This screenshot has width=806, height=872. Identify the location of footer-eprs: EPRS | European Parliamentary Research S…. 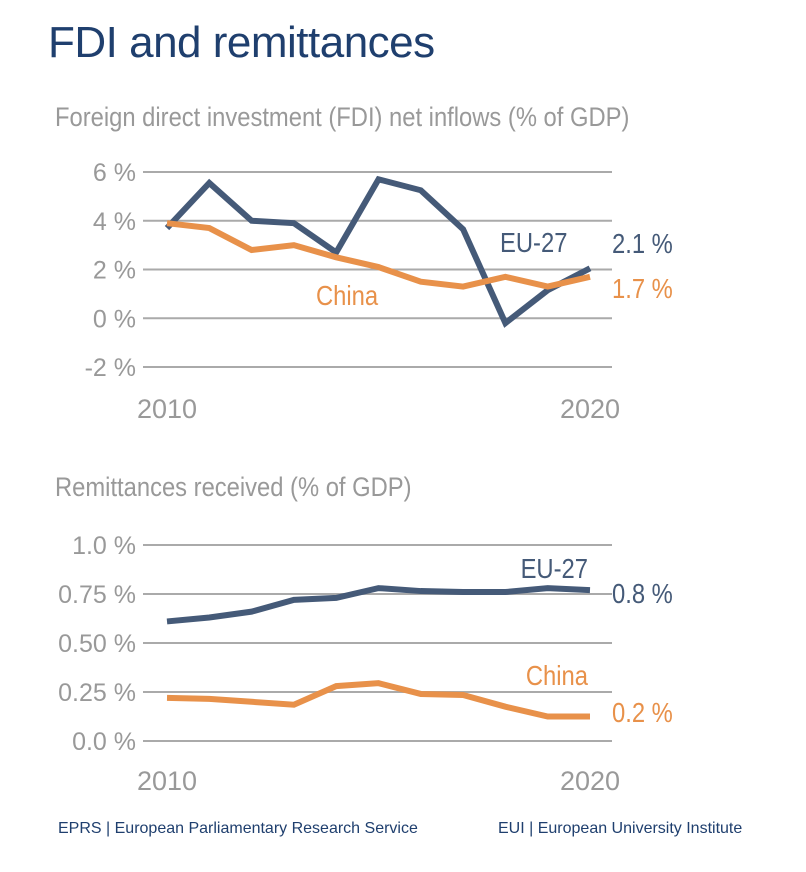
(238, 828).